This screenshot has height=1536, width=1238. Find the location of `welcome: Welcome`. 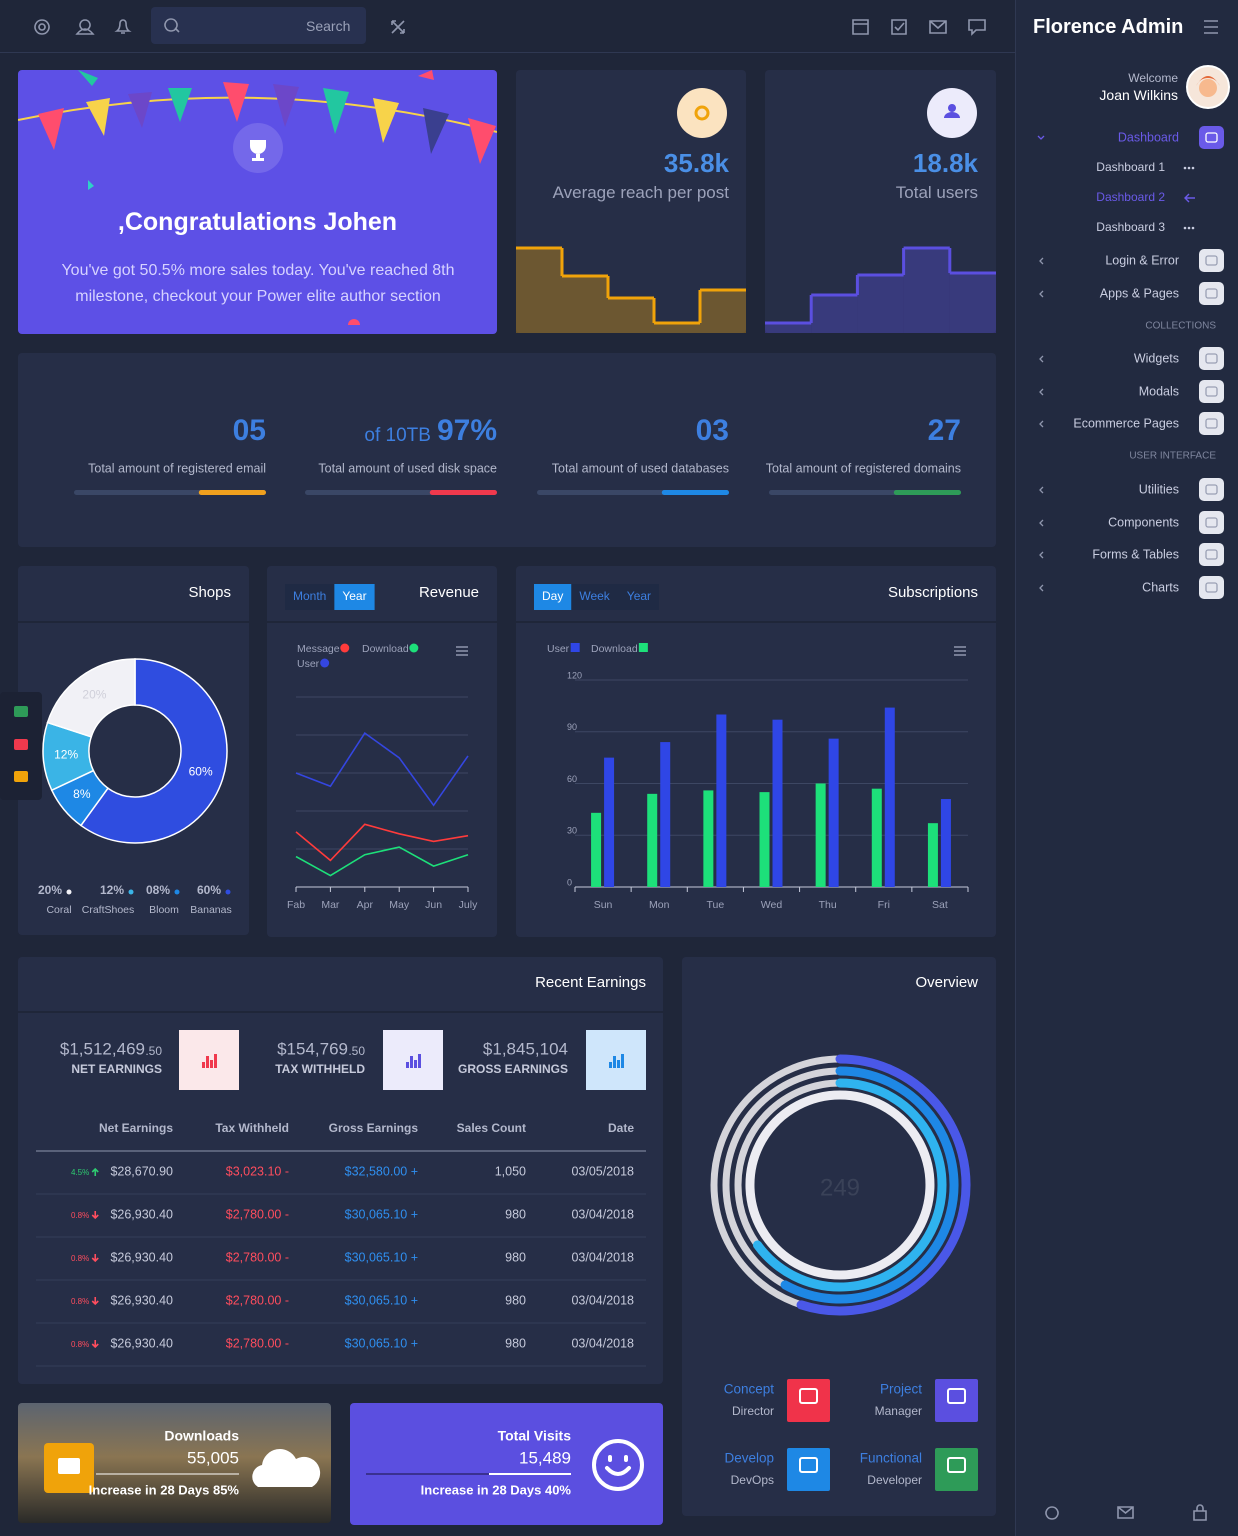

welcome: Welcome is located at coordinates (1153, 78).